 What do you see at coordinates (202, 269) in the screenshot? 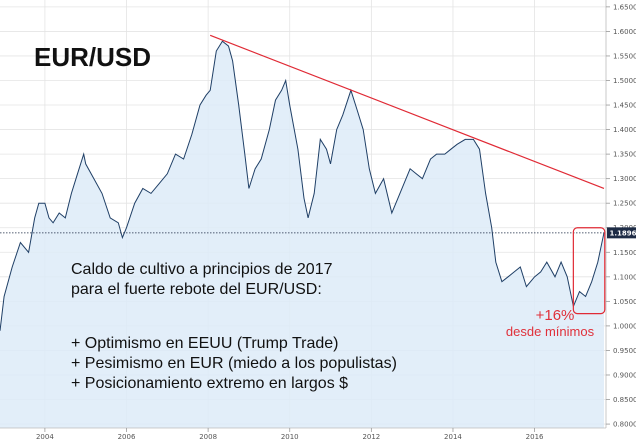
I see `commentary-line: Caldo de cultivo a principios de 2017` at bounding box center [202, 269].